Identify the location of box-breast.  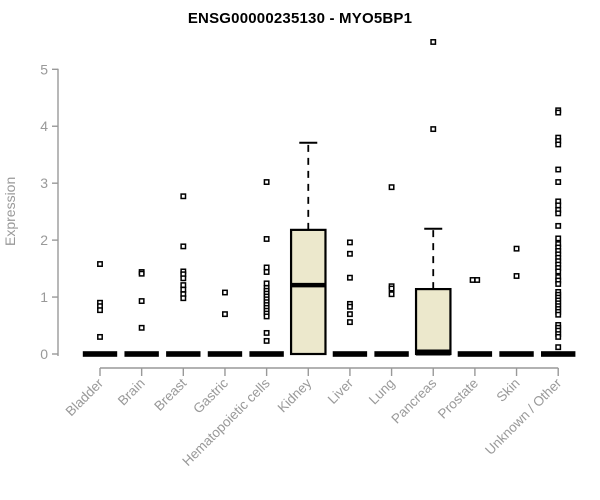
(183, 275).